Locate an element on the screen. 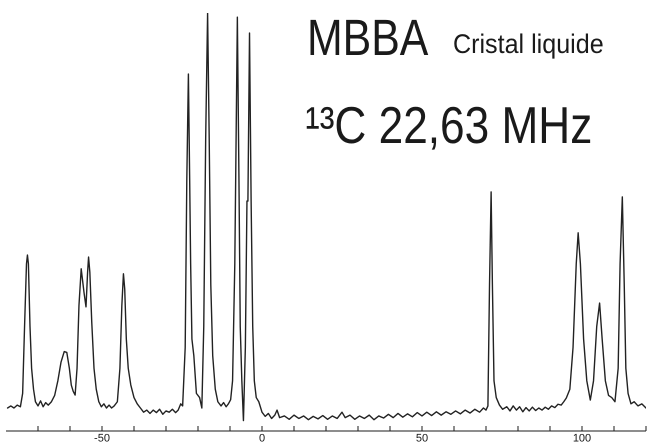 The height and width of the screenshot is (443, 648). x-tick-label: -50 is located at coordinates (102, 437).